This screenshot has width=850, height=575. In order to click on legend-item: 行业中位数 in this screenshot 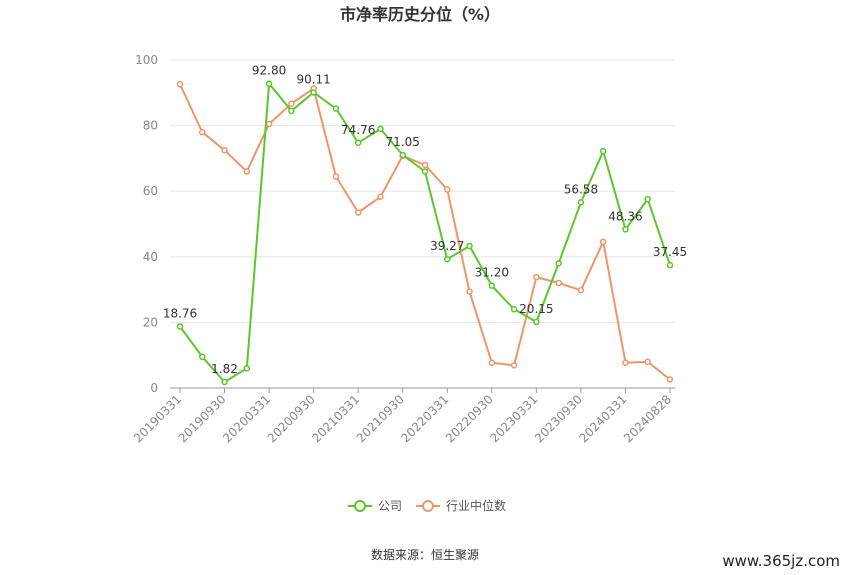, I will do `click(461, 505)`.